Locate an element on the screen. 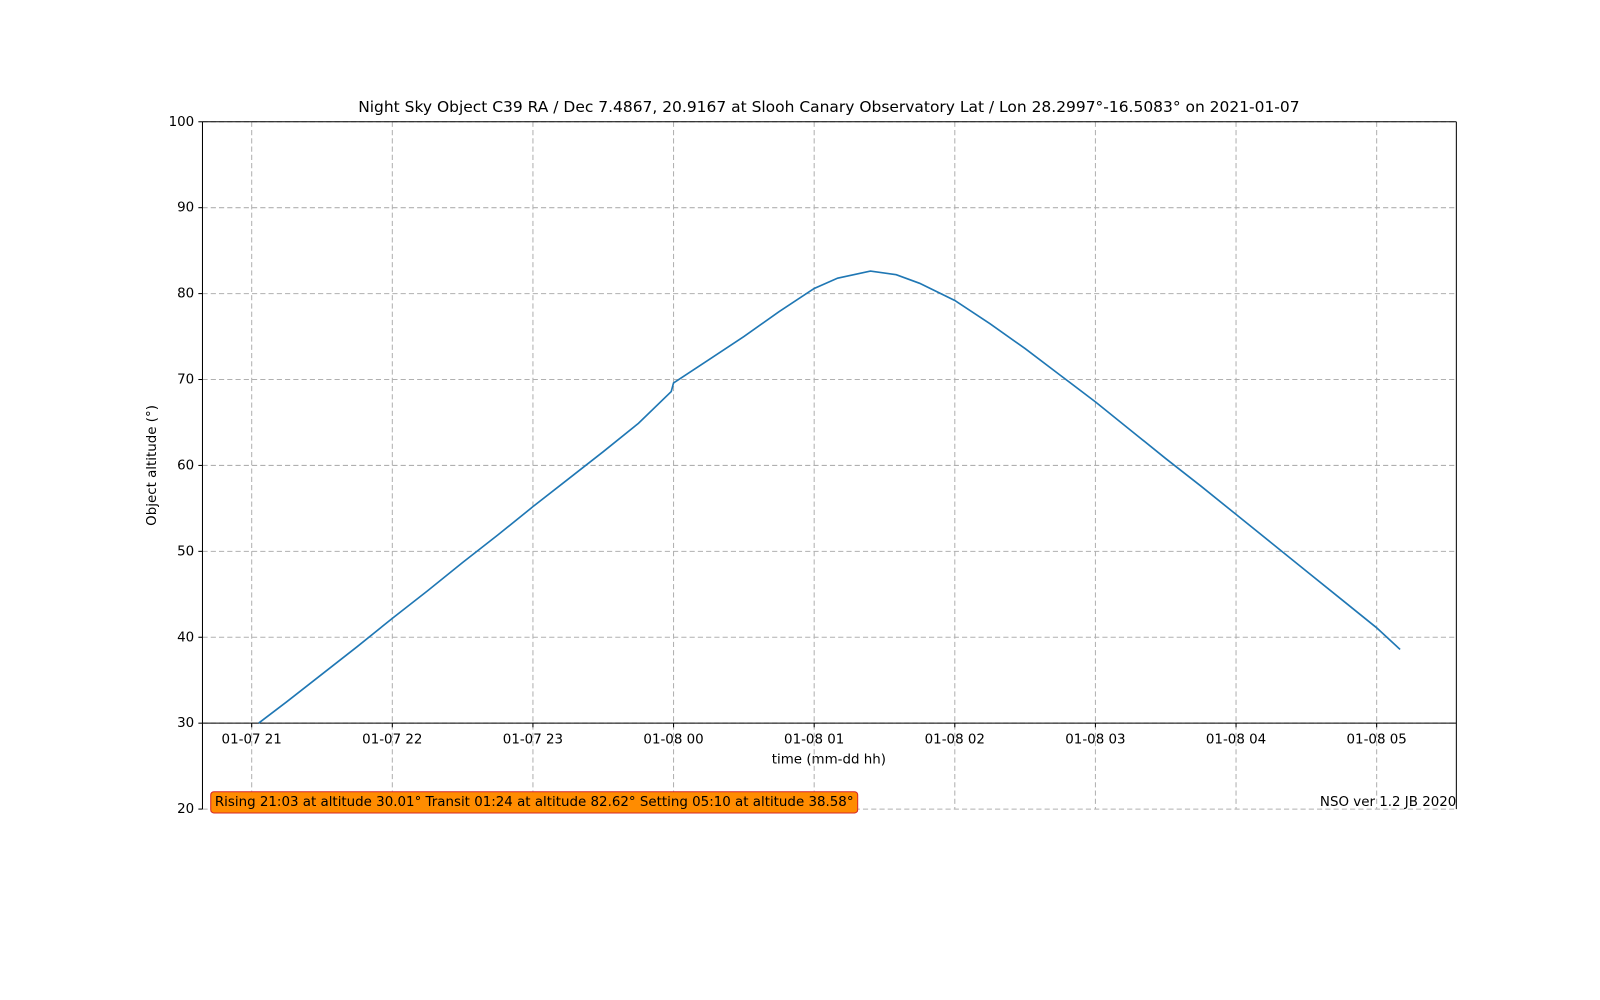  y-tick-label: 100 is located at coordinates (182, 122).